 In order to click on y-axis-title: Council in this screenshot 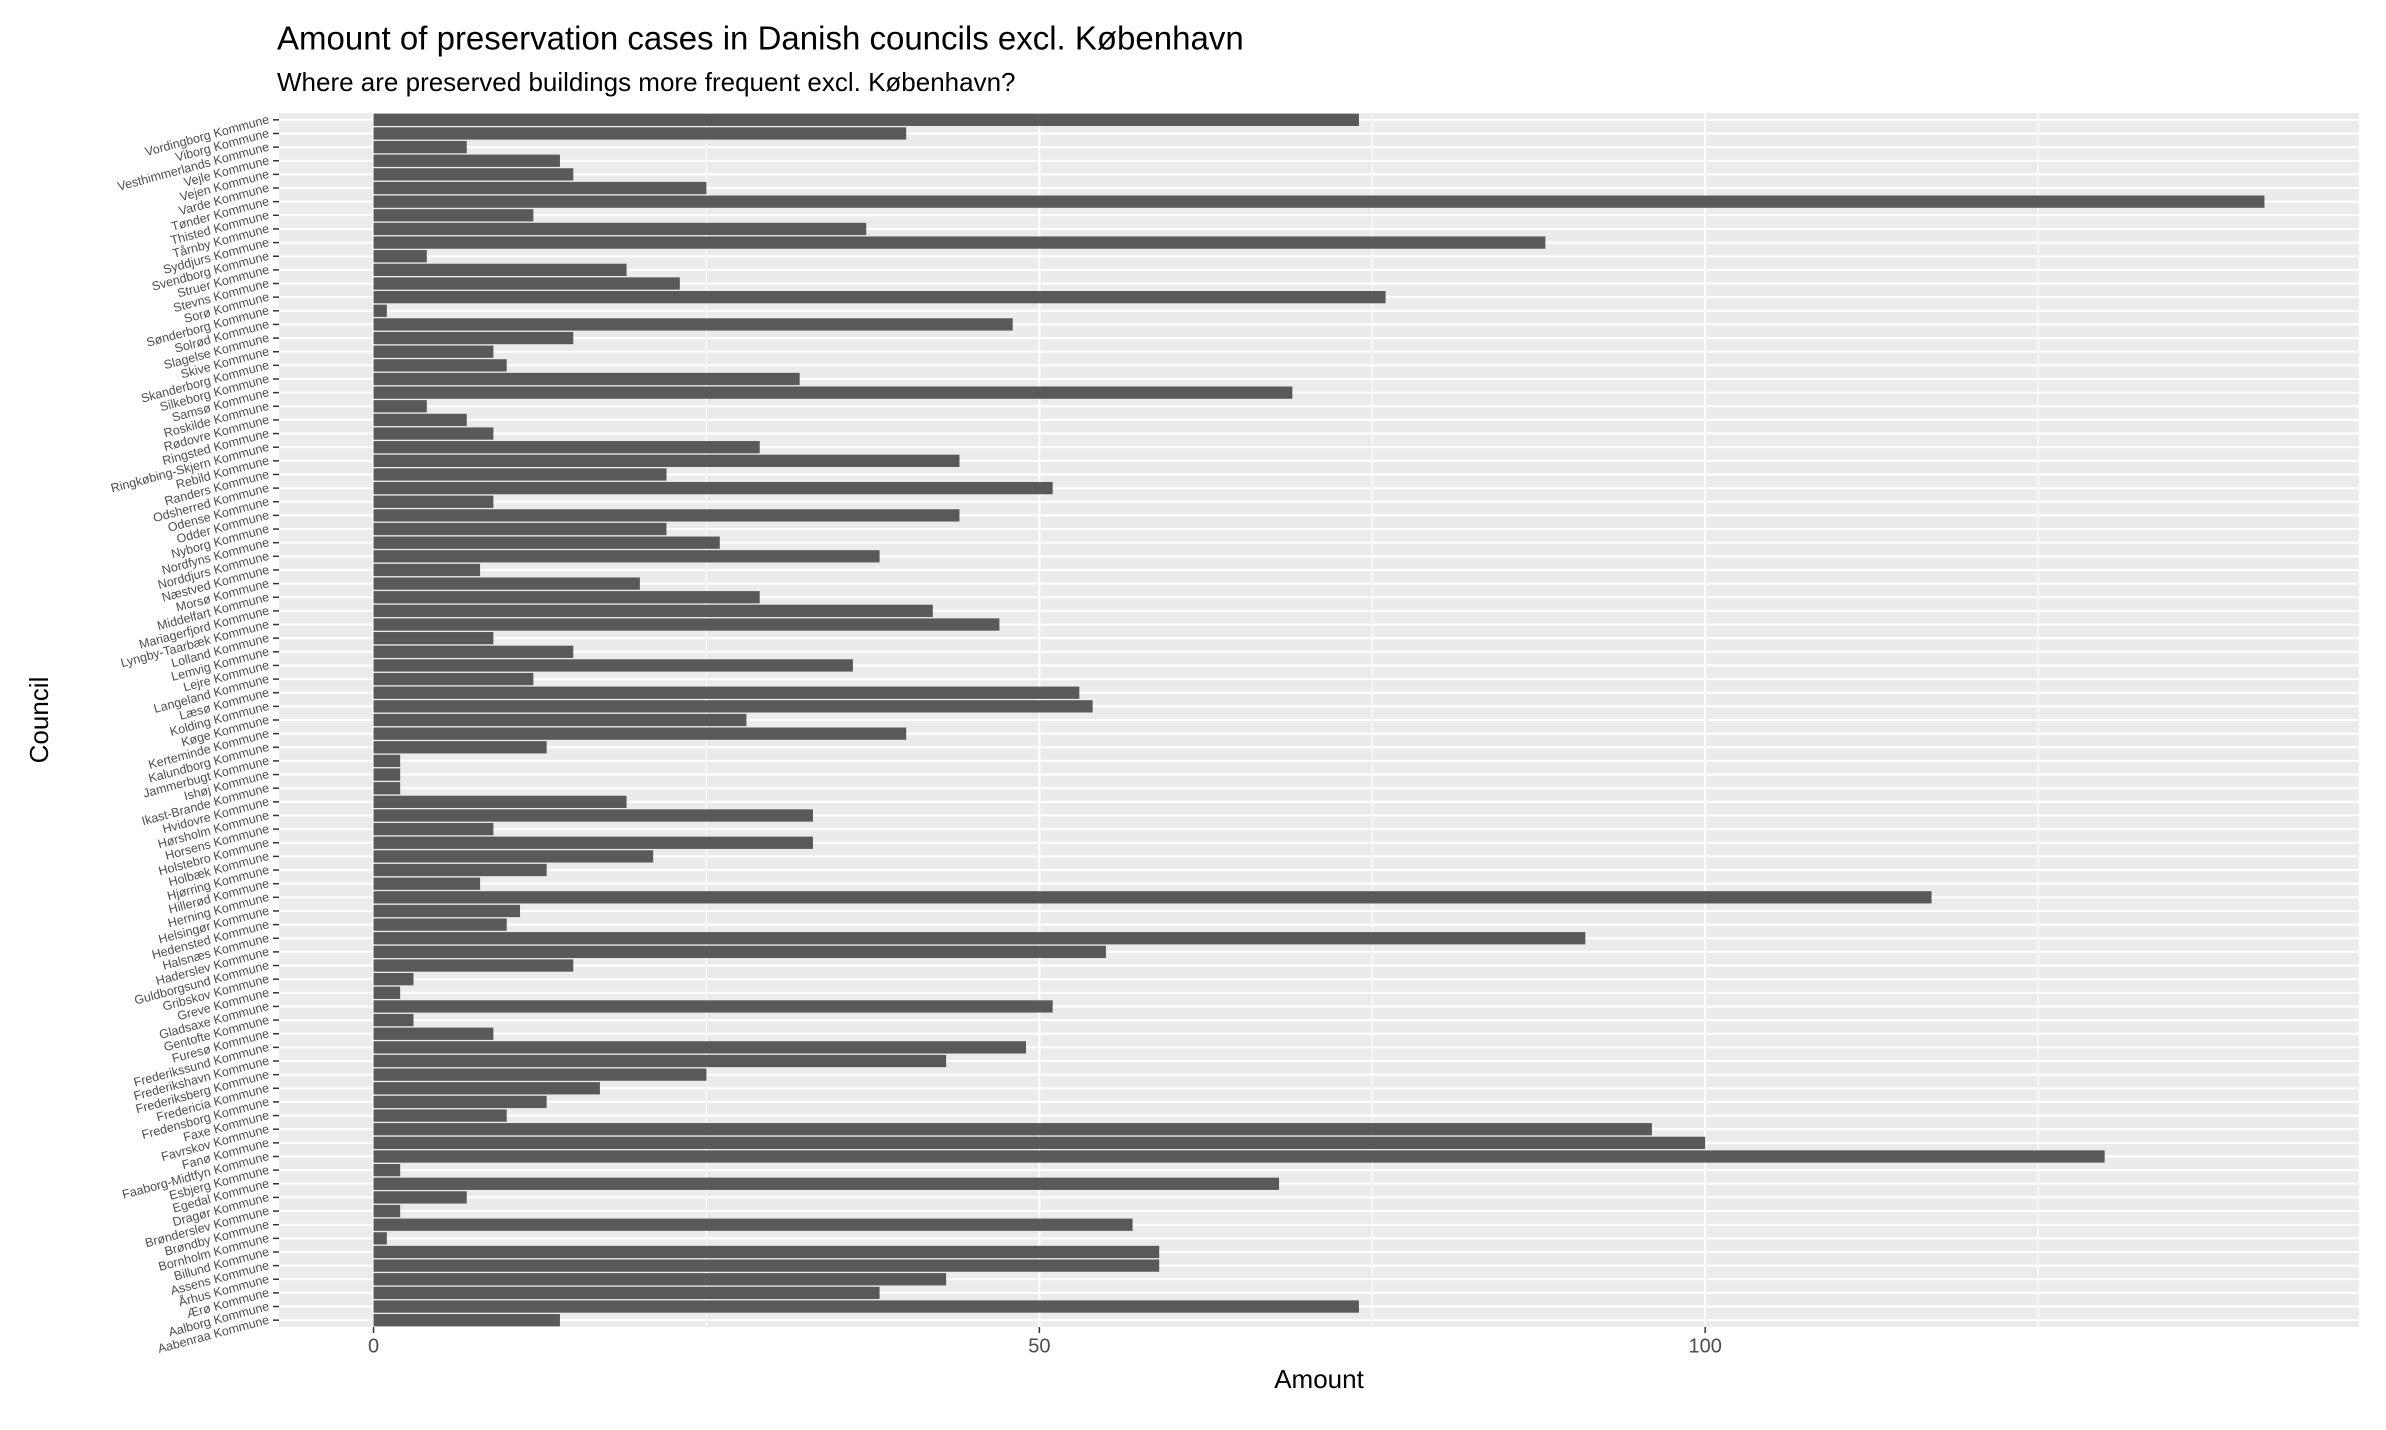, I will do `click(39, 720)`.